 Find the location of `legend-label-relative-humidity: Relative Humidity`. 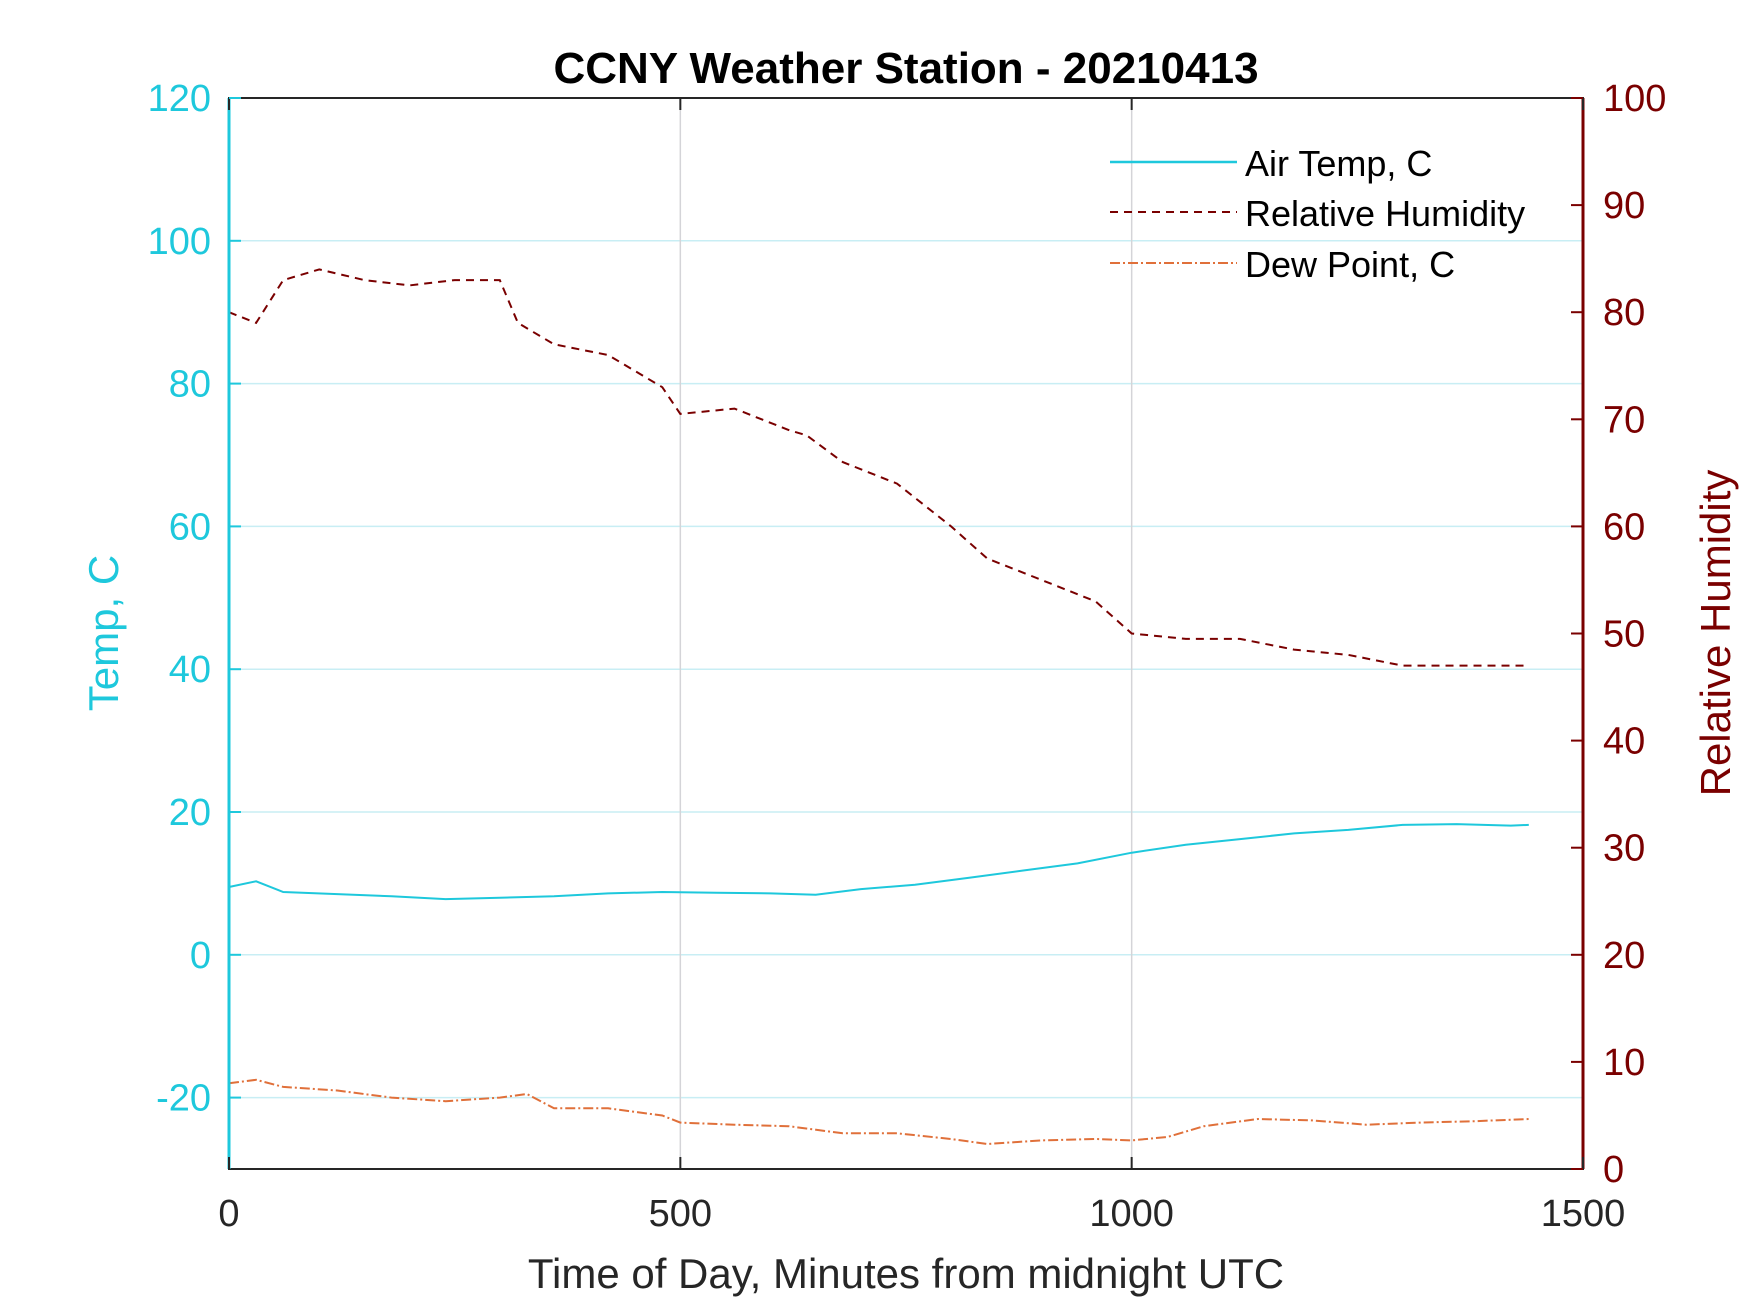

legend-label-relative-humidity: Relative Humidity is located at coordinates (1385, 213).